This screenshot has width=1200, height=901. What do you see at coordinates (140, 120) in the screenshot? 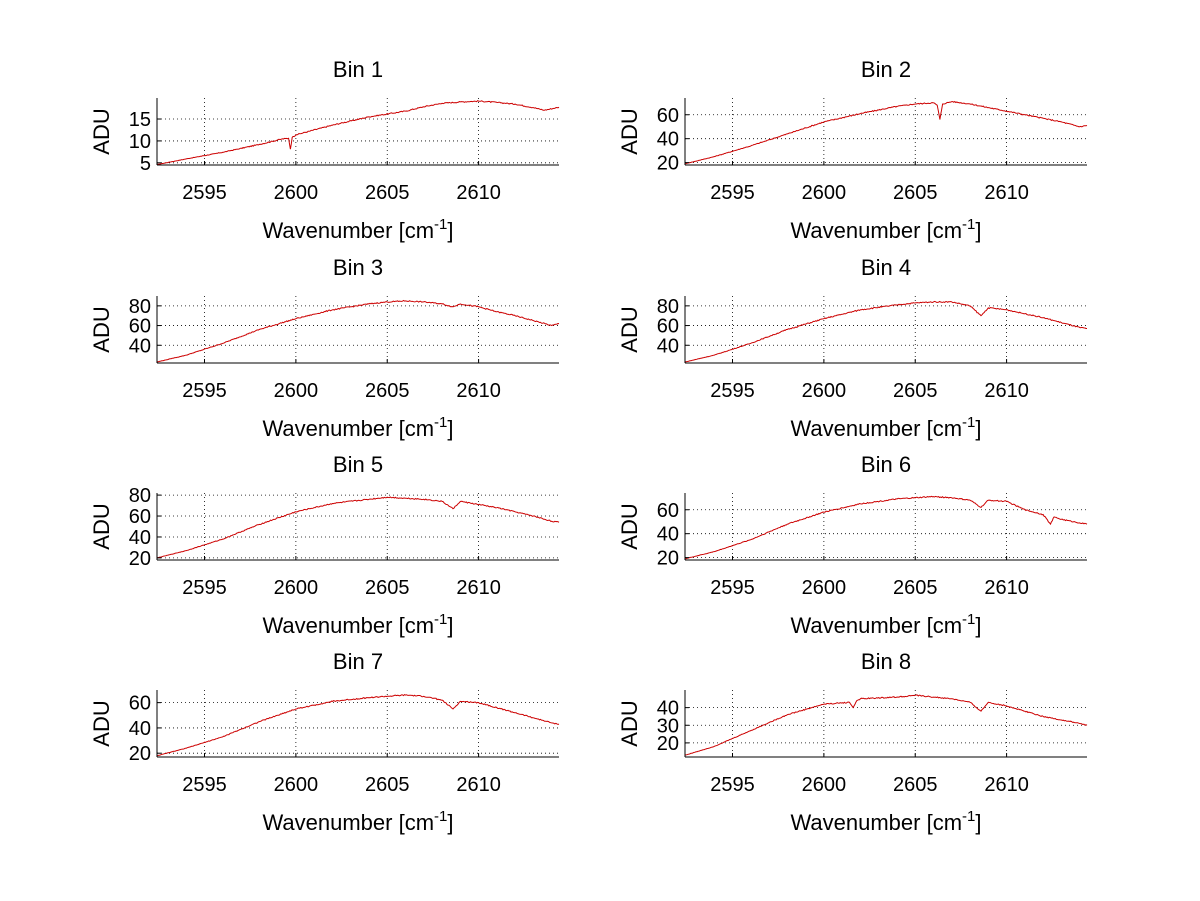
I see `y-tick-label: 15` at bounding box center [140, 120].